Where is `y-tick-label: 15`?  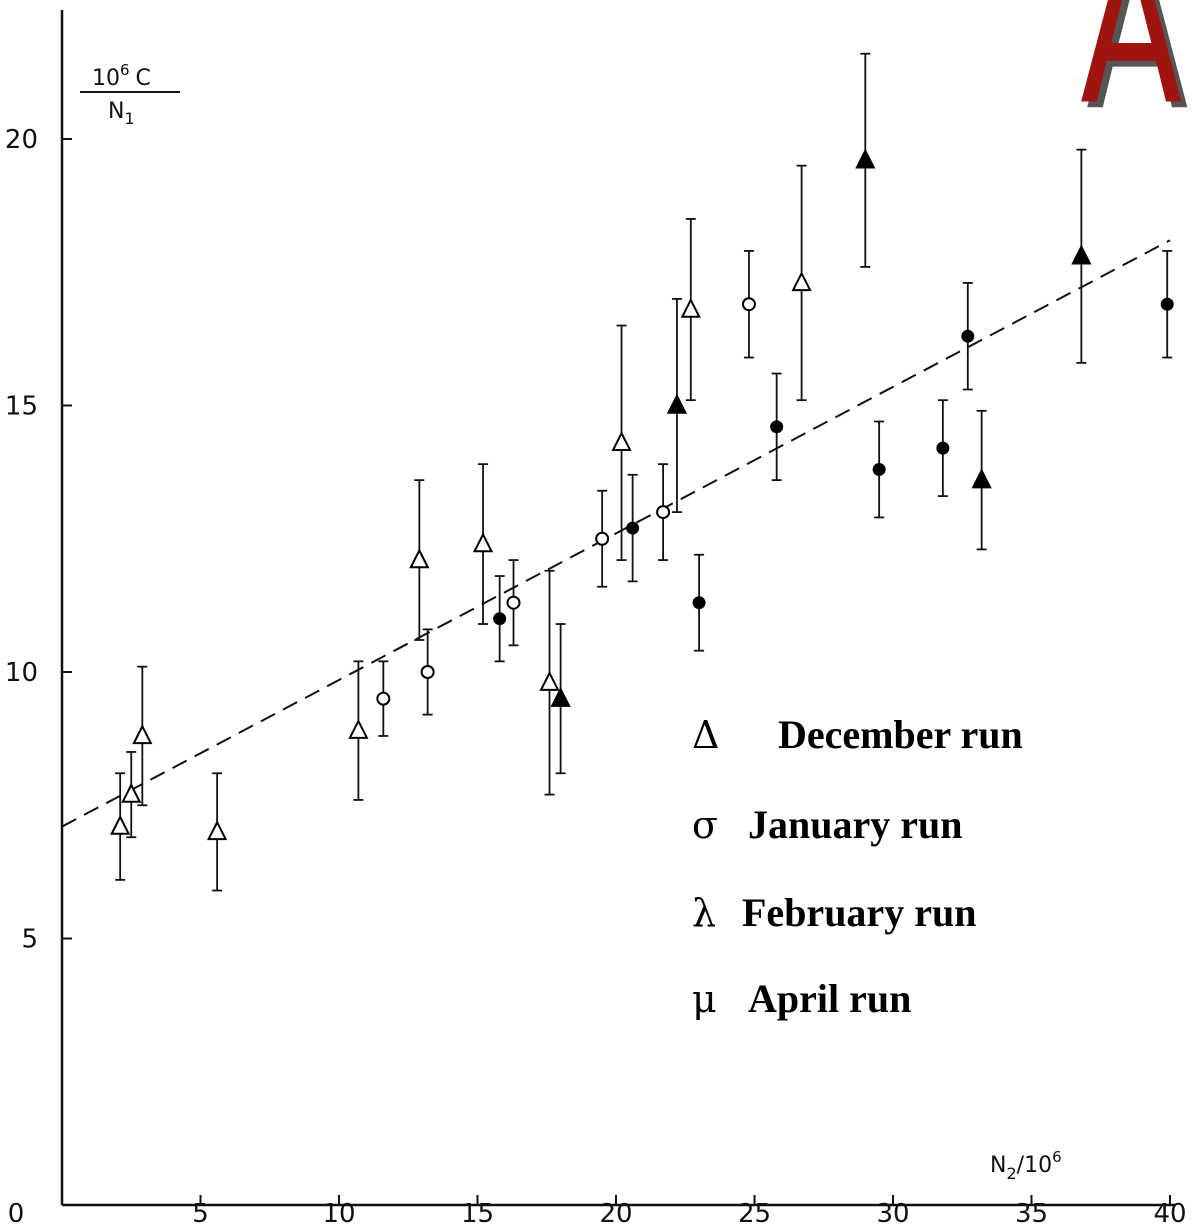
y-tick-label: 15 is located at coordinates (21, 407).